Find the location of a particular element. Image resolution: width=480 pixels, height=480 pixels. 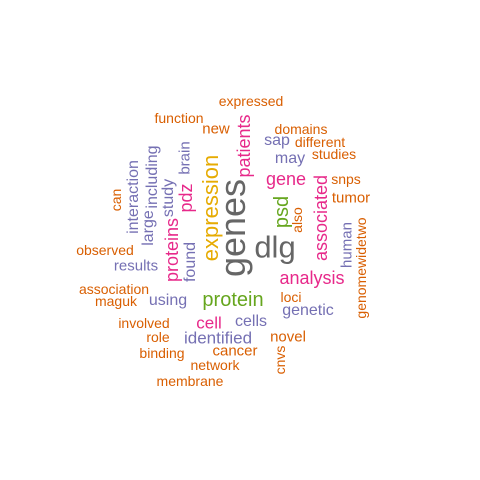

word-role: role is located at coordinates (158, 337).